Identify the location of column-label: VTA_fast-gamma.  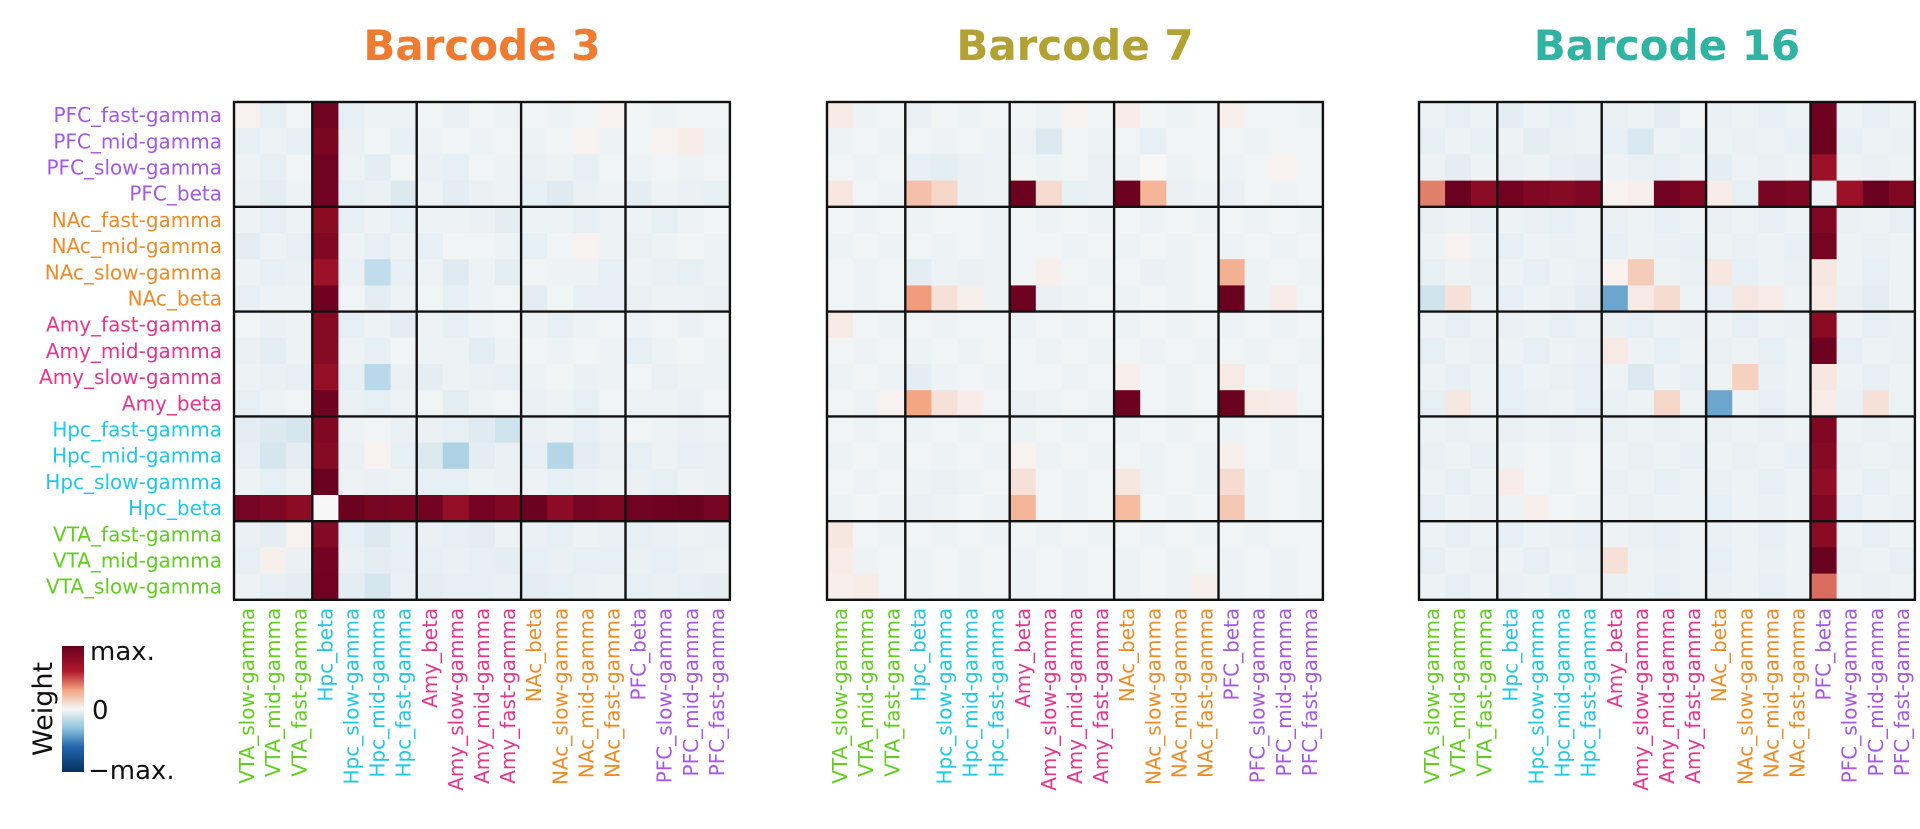
(1484, 692).